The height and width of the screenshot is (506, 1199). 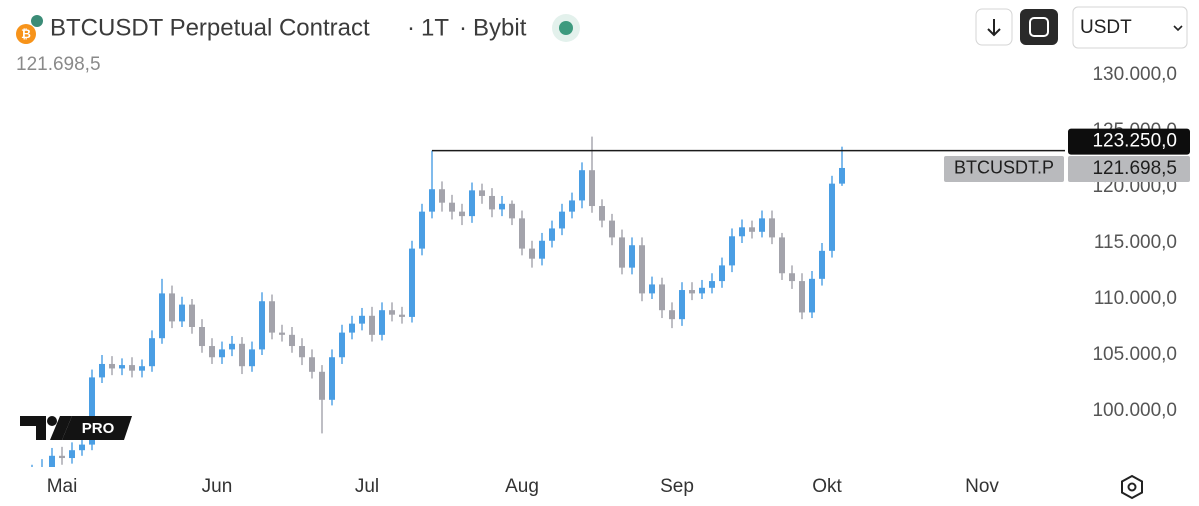 I want to click on x-tick-label: Okt, so click(x=827, y=486).